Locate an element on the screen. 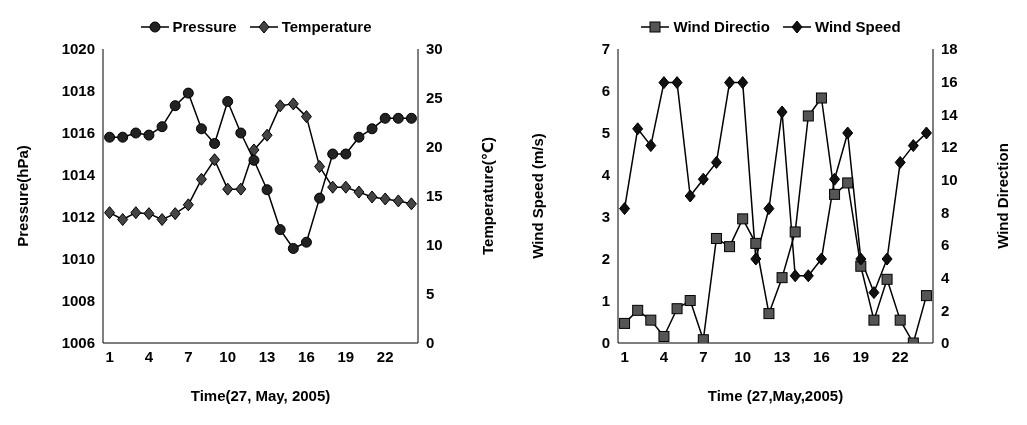 This screenshot has width=1027, height=425. y2-tick-label: 16 is located at coordinates (949, 81).